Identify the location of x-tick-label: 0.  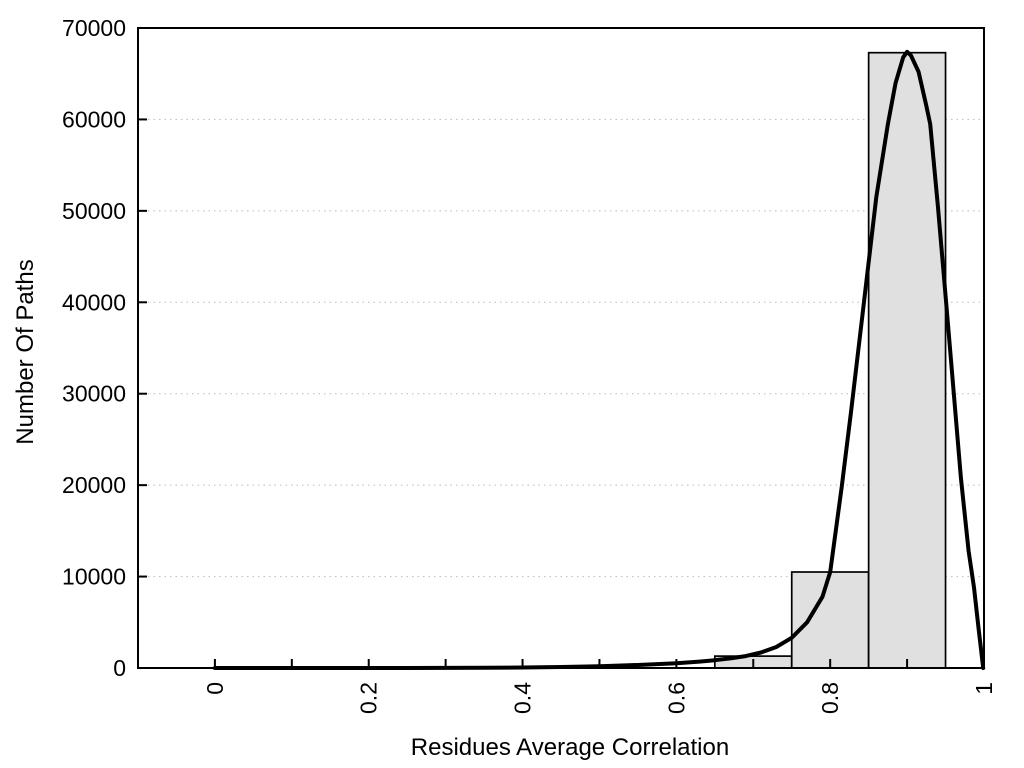
(215, 688).